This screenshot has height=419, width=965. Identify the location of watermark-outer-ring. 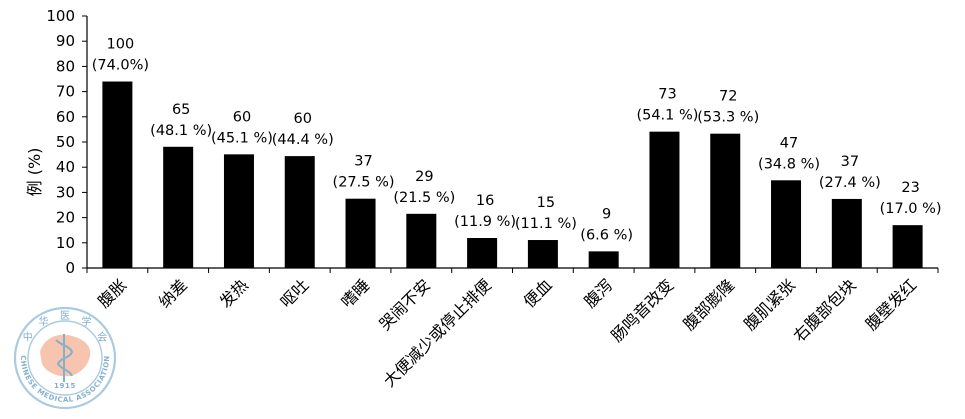
(65, 358).